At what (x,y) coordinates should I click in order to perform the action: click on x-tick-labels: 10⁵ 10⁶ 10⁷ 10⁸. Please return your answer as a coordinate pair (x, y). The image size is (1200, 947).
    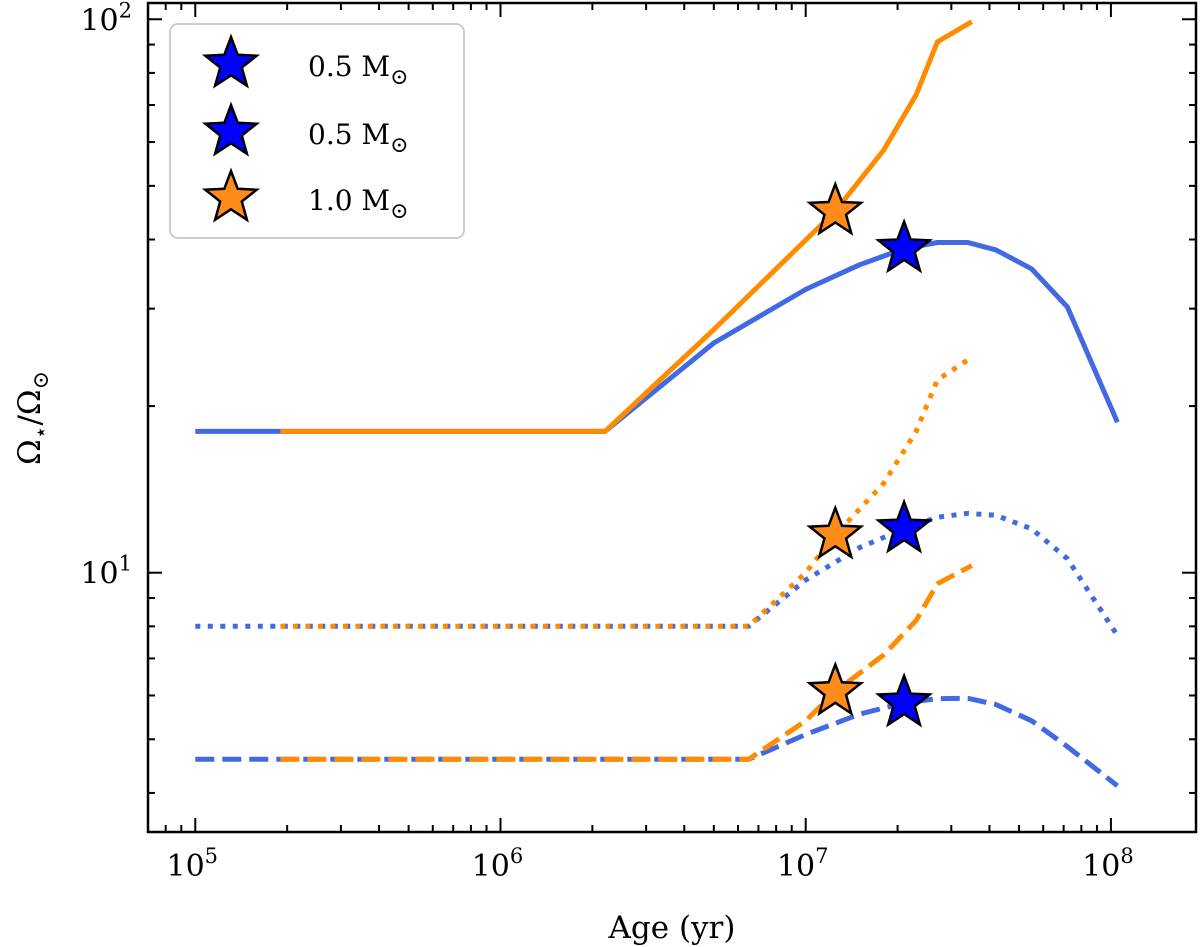
    Looking at the image, I should click on (649, 864).